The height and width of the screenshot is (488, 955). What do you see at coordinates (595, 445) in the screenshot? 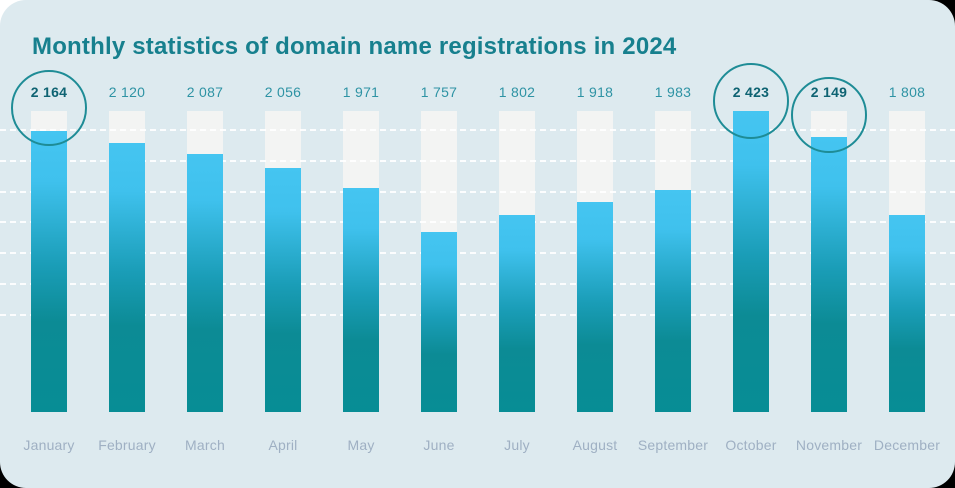
I see `bar-month-label: August` at bounding box center [595, 445].